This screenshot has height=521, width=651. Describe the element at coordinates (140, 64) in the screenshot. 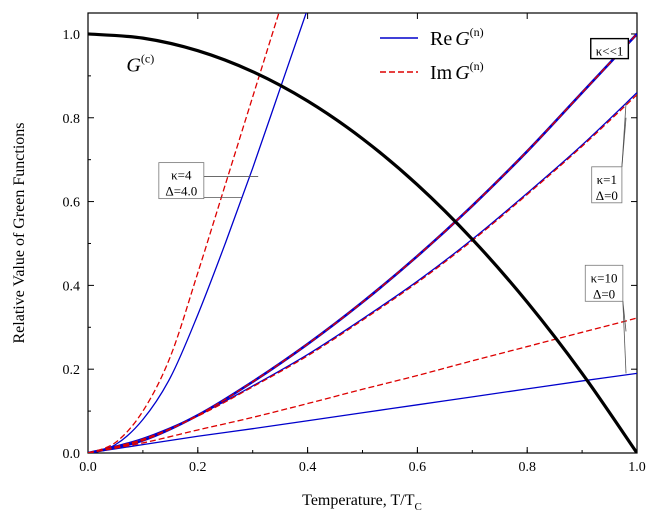

I see `gc-curve-label: G(c)` at that location.